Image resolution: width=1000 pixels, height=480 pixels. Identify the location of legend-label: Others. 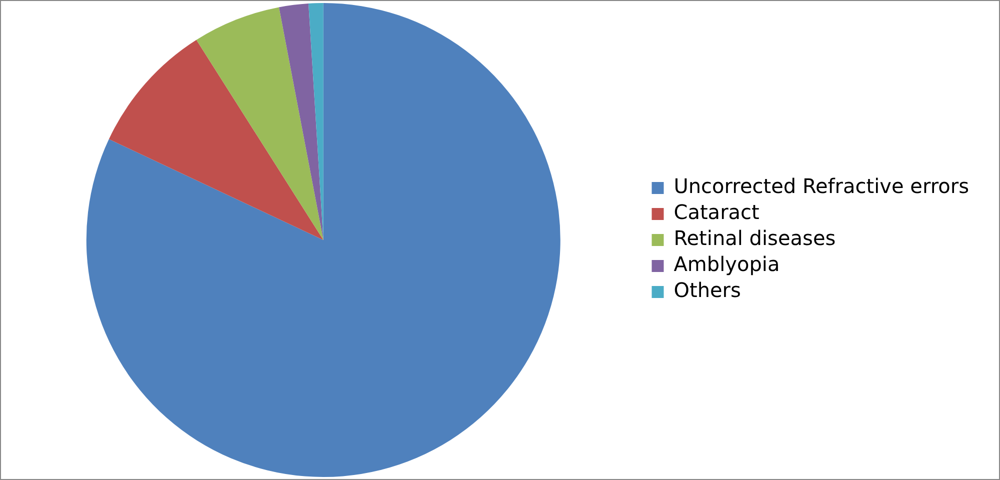
(707, 290).